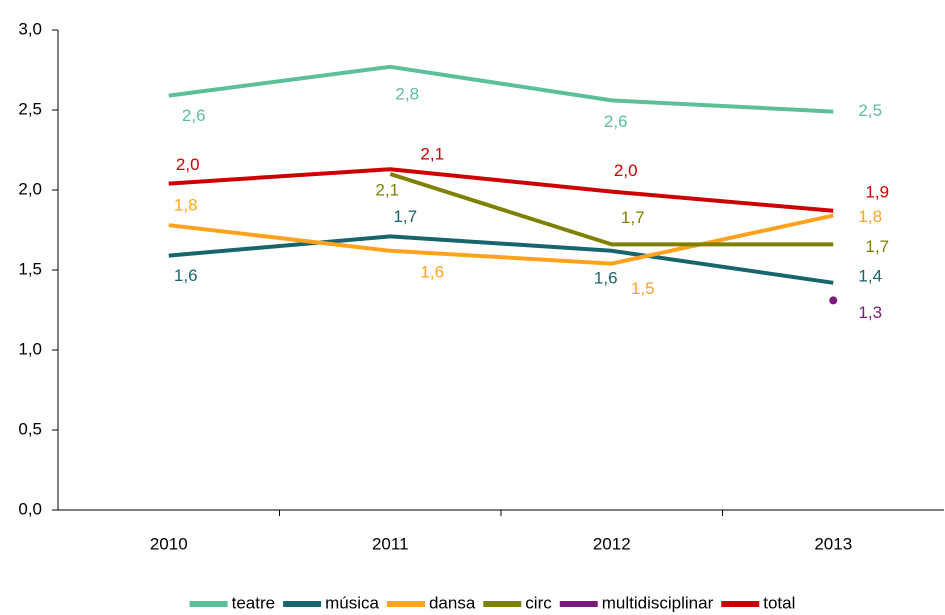 The width and height of the screenshot is (945, 615). What do you see at coordinates (30, 188) in the screenshot?
I see `y-tick-label: 2,0` at bounding box center [30, 188].